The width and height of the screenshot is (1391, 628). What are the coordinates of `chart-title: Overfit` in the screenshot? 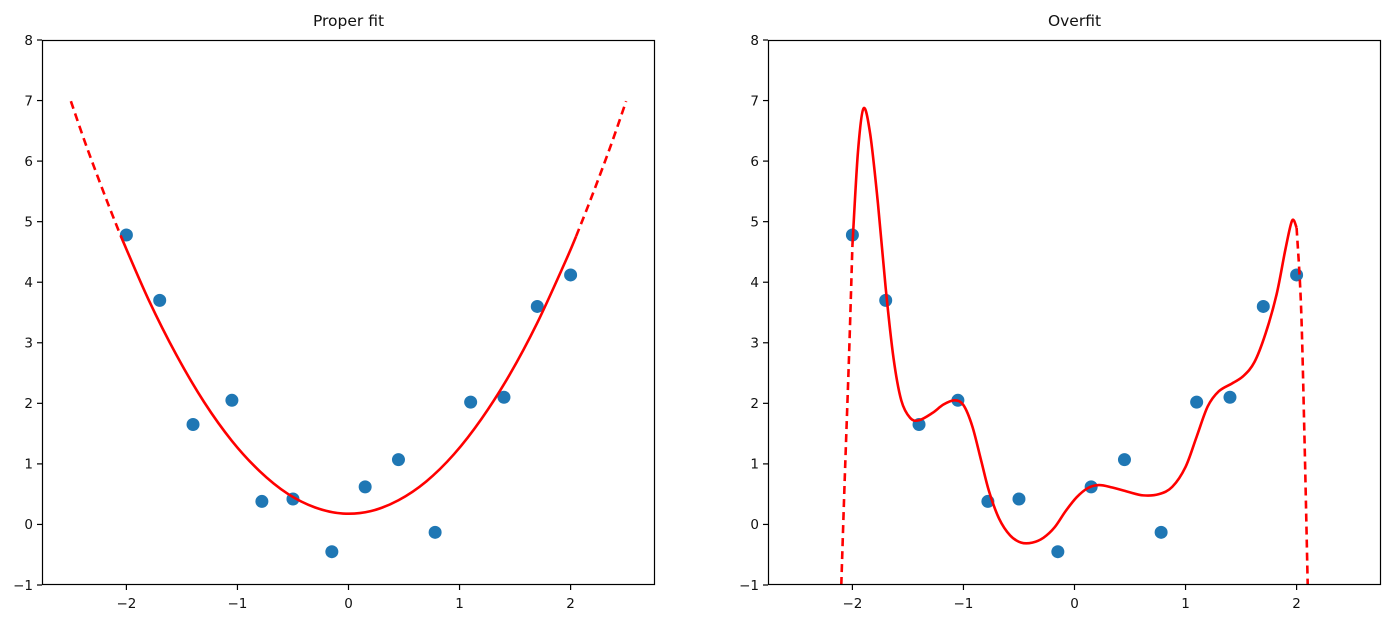 It's located at (1074, 21).